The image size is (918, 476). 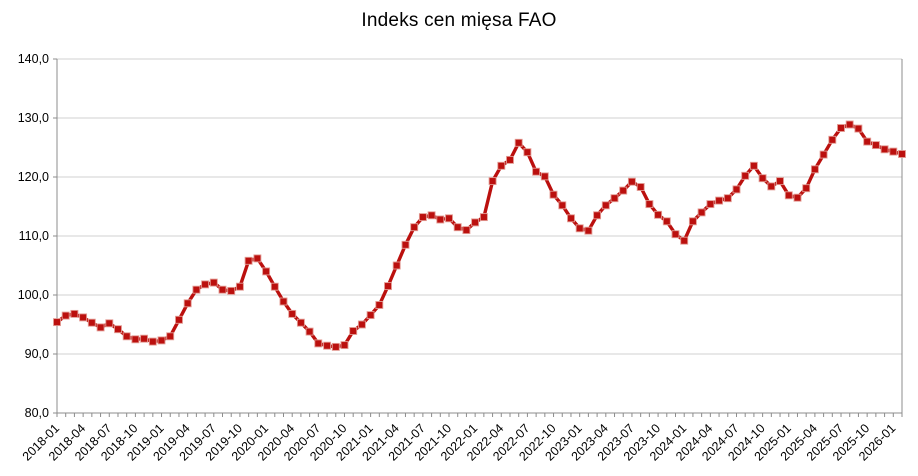 I want to click on chart-title: Indeks cen mięsa FAO, so click(x=459, y=20).